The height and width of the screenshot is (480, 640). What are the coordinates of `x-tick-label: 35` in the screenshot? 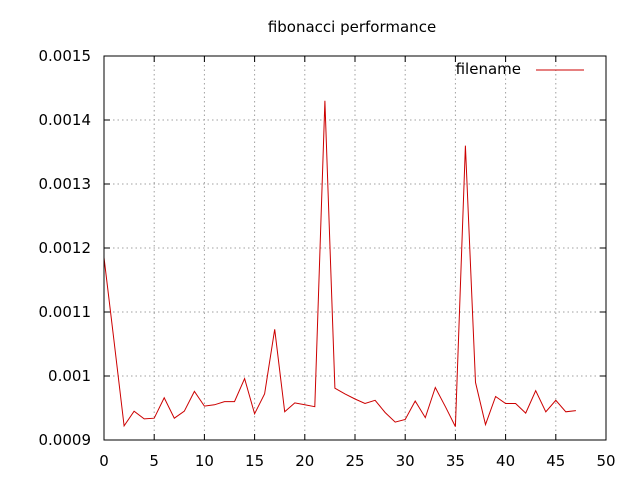 It's located at (455, 461).